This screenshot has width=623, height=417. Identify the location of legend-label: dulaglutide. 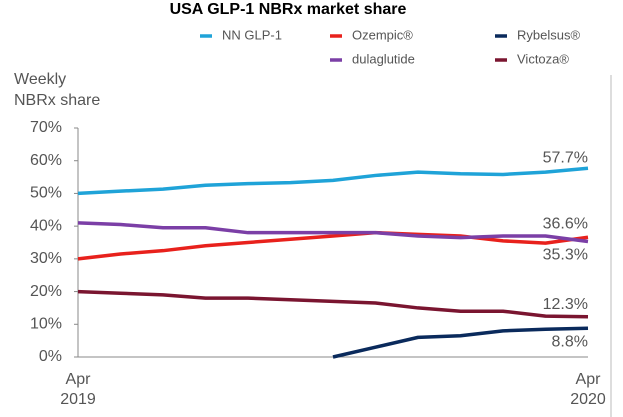
(383, 58).